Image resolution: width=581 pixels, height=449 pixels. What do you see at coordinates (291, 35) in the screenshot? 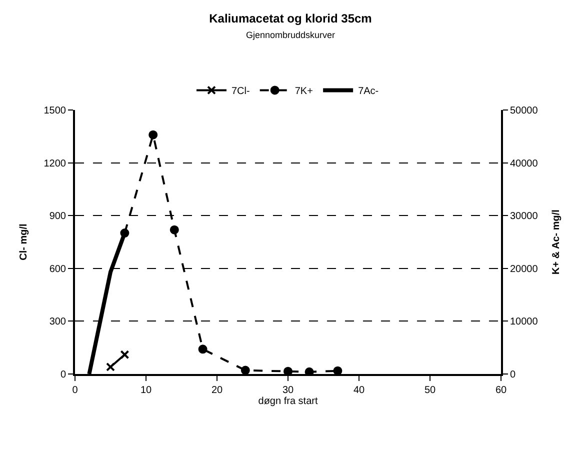
I see `chart-subtitle: Gjennombruddskurver` at bounding box center [291, 35].